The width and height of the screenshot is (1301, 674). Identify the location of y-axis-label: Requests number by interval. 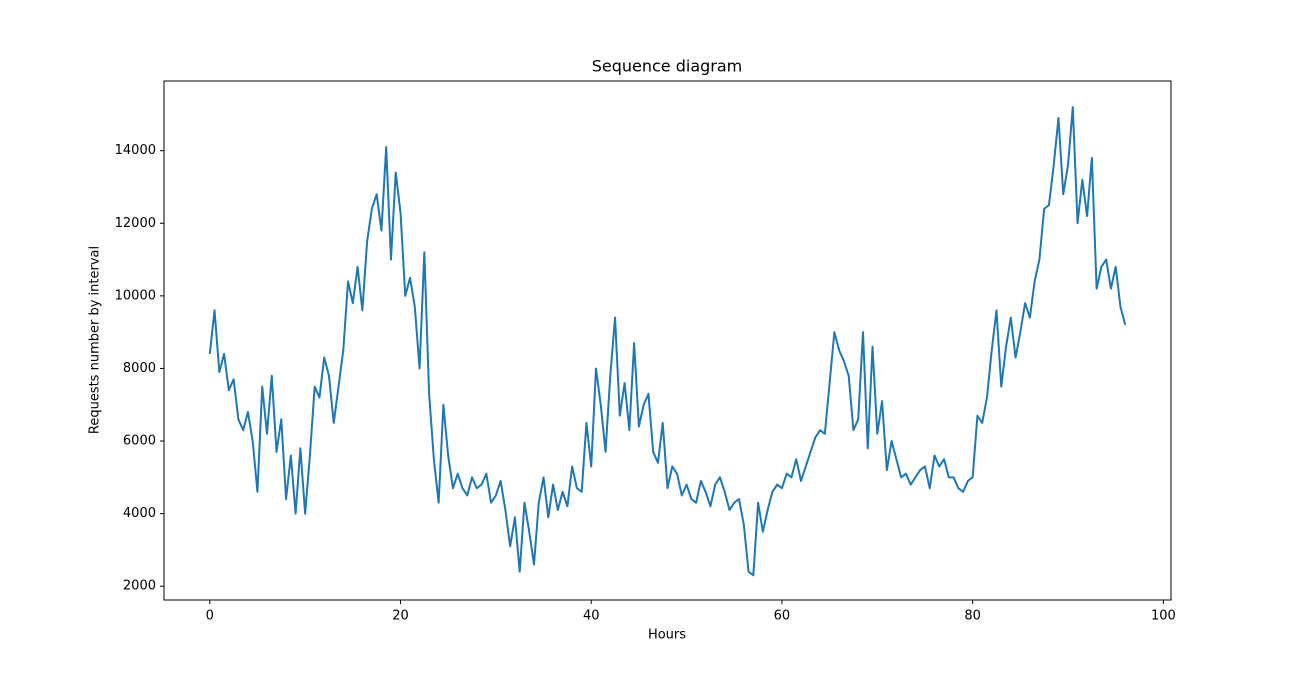
(95, 340).